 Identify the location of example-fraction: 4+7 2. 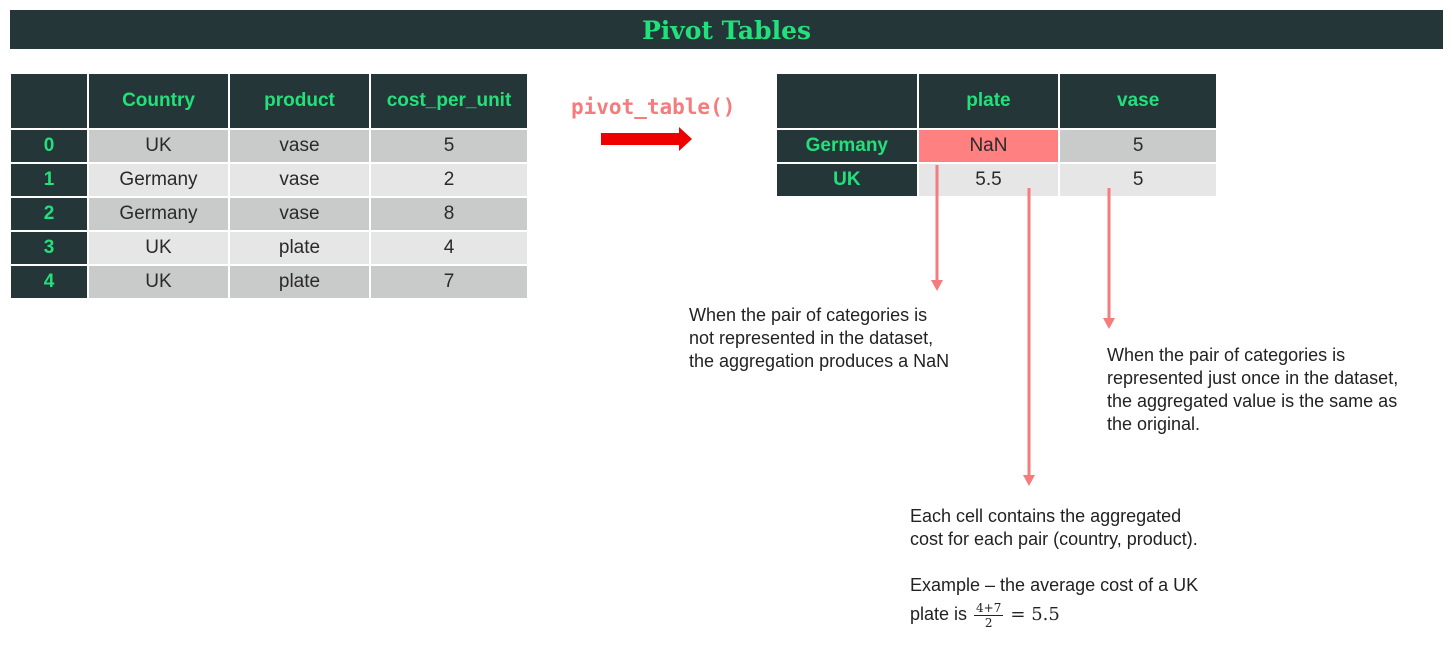
(989, 615).